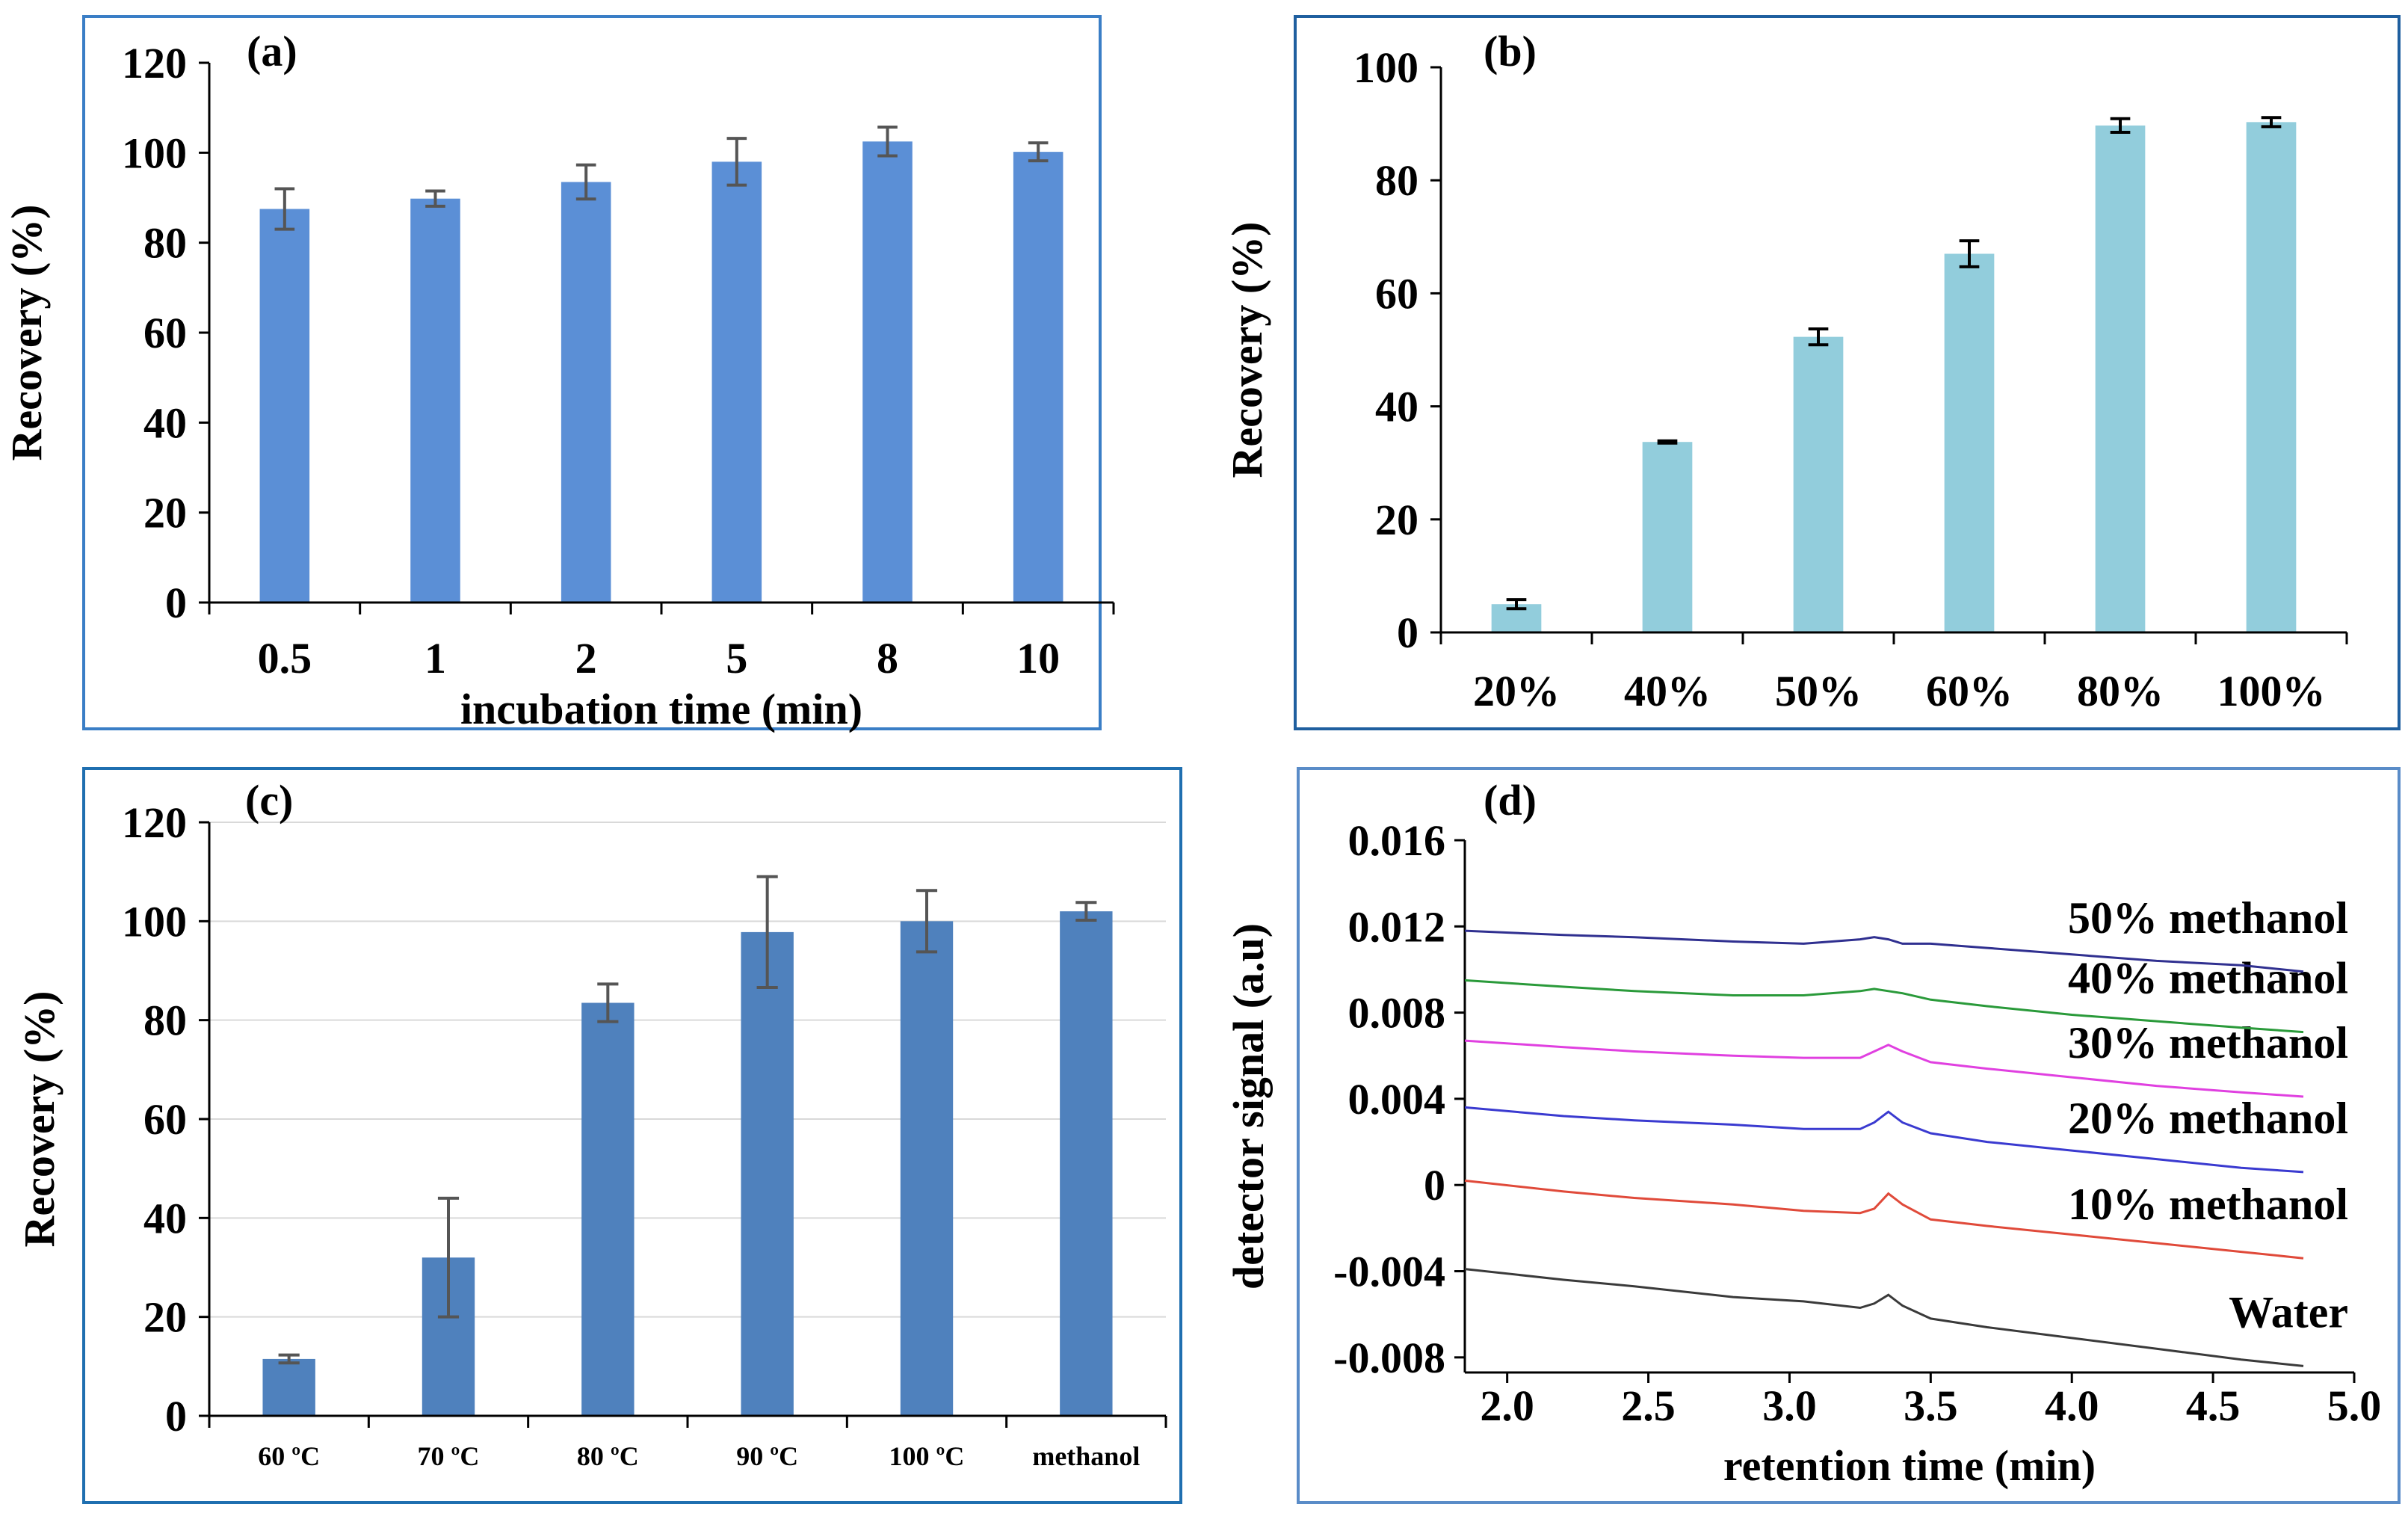 Image resolution: width=2408 pixels, height=1516 pixels. Describe the element at coordinates (2208, 1205) in the screenshot. I see `series-label: 10% methanol` at that location.